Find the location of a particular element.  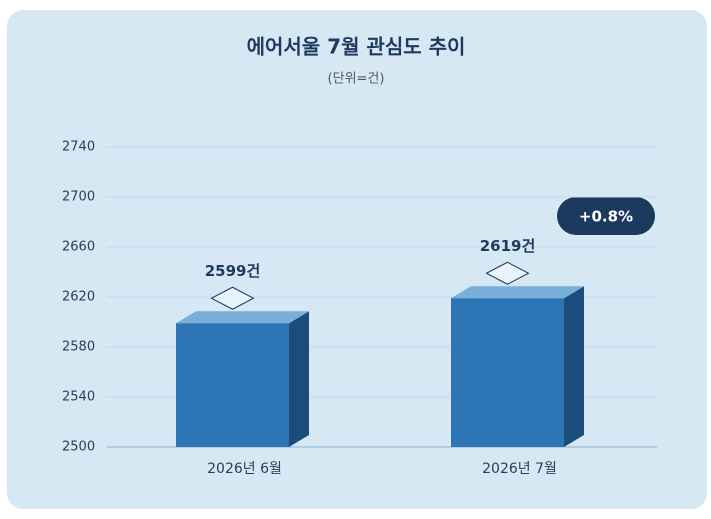

value-label: 2599건 is located at coordinates (233, 271).